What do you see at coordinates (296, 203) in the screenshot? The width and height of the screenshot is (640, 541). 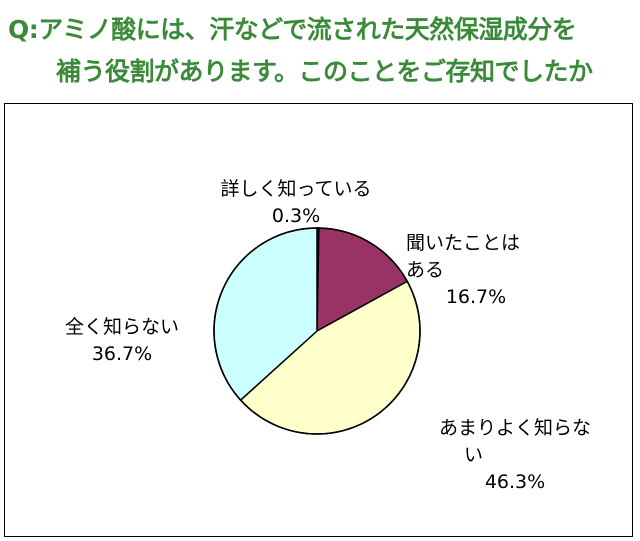 I see `slice-label-detail: 詳しく知っている 0.3%` at bounding box center [296, 203].